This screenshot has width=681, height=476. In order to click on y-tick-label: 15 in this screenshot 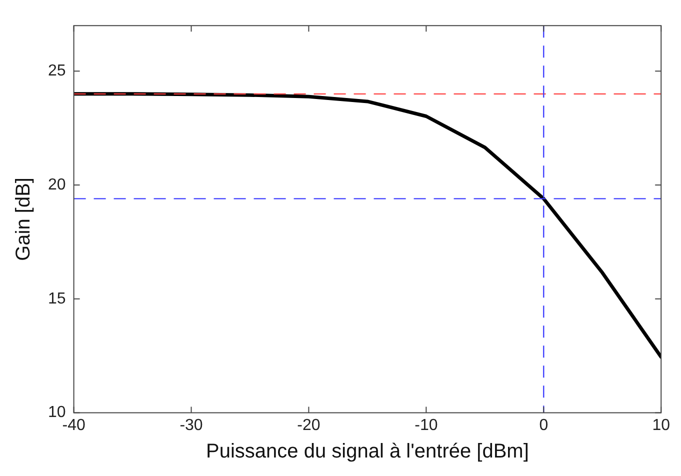, I will do `click(57, 299)`.